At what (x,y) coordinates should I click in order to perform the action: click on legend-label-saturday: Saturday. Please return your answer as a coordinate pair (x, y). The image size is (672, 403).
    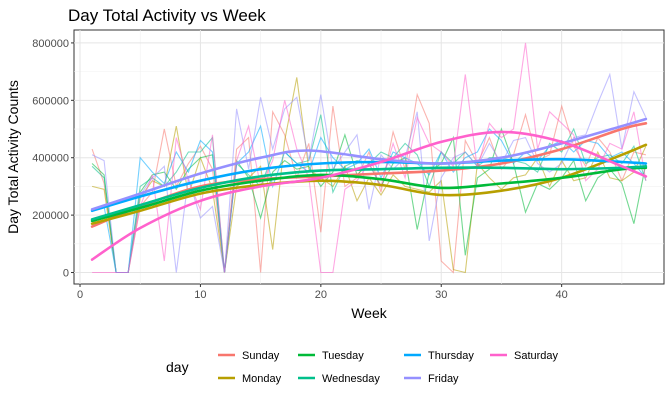
    Looking at the image, I should click on (536, 356).